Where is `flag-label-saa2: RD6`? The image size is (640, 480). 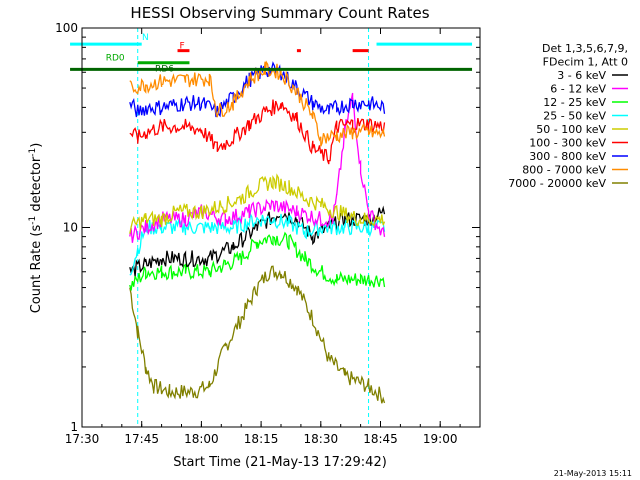
flag-label-saa2: RD6 is located at coordinates (164, 69).